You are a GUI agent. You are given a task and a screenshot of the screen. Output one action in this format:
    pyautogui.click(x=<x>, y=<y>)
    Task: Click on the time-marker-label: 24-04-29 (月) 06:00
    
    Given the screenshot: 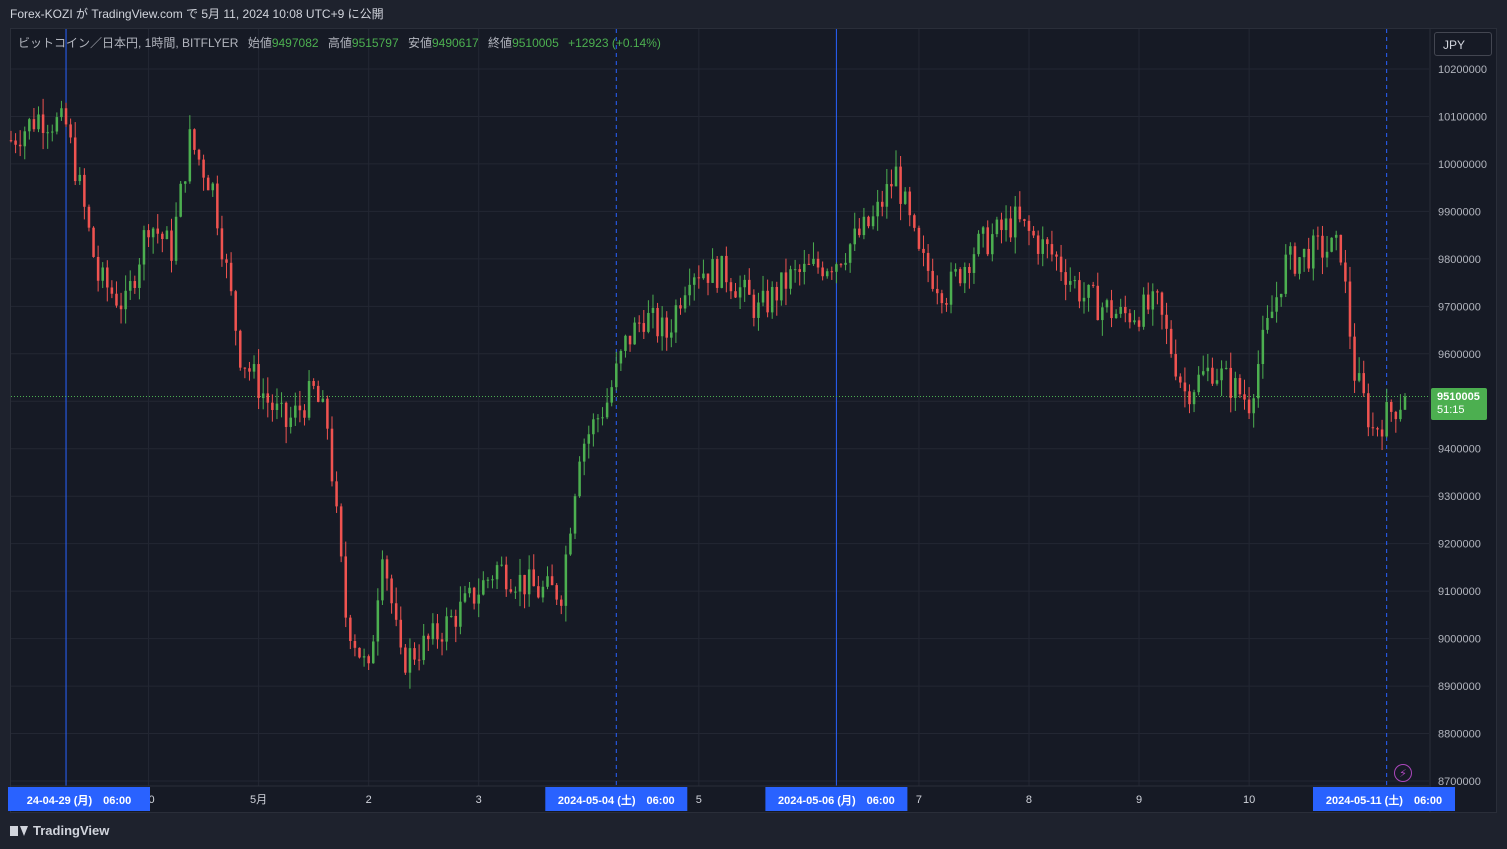 What is the action you would take?
    pyautogui.click(x=79, y=800)
    